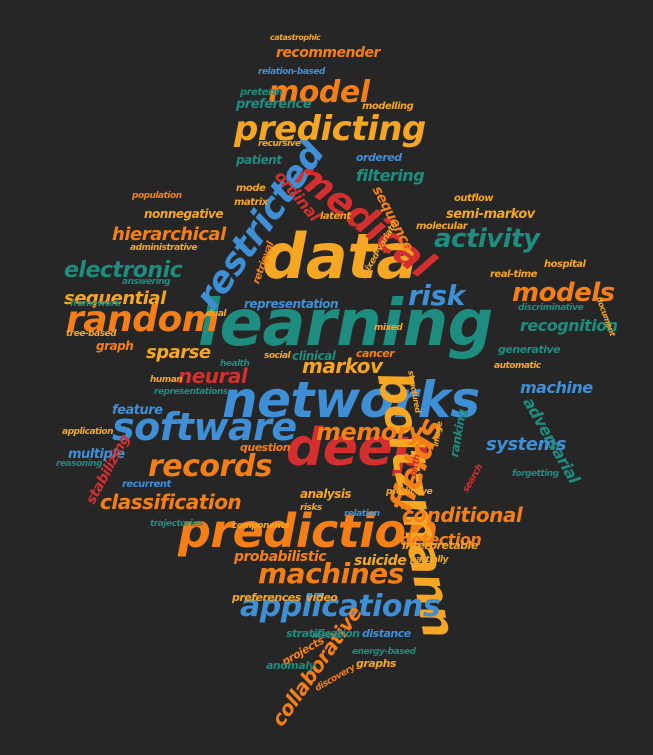 This screenshot has height=755, width=653. I want to click on word: automatic, so click(517, 366).